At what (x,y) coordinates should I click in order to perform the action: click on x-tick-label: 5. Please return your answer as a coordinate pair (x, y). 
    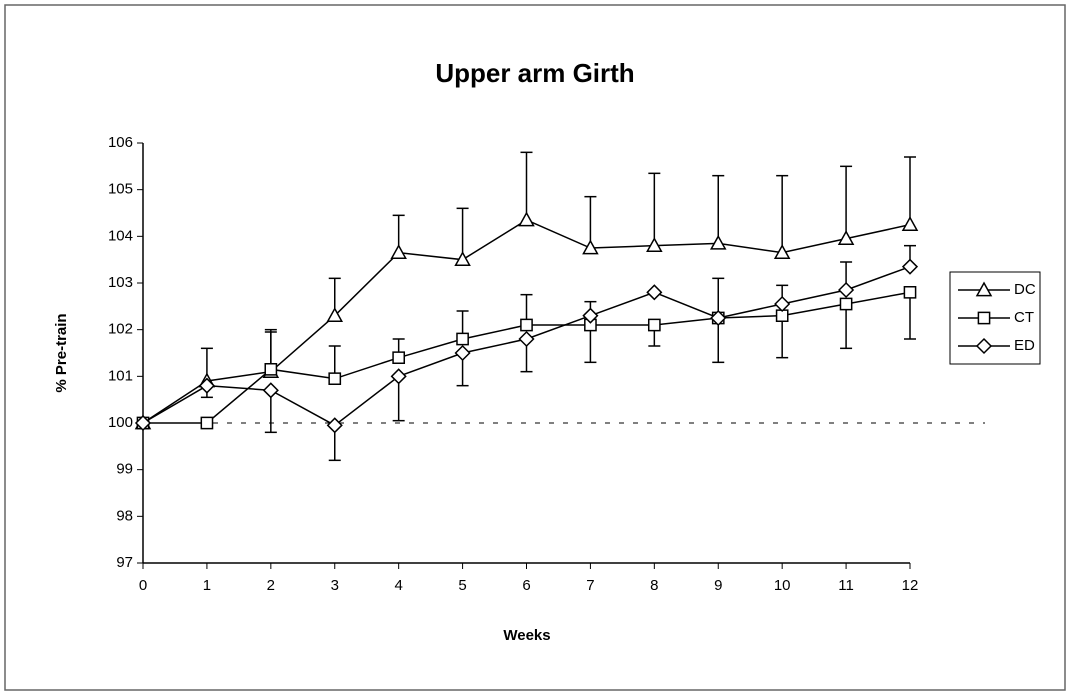
    Looking at the image, I should click on (462, 585).